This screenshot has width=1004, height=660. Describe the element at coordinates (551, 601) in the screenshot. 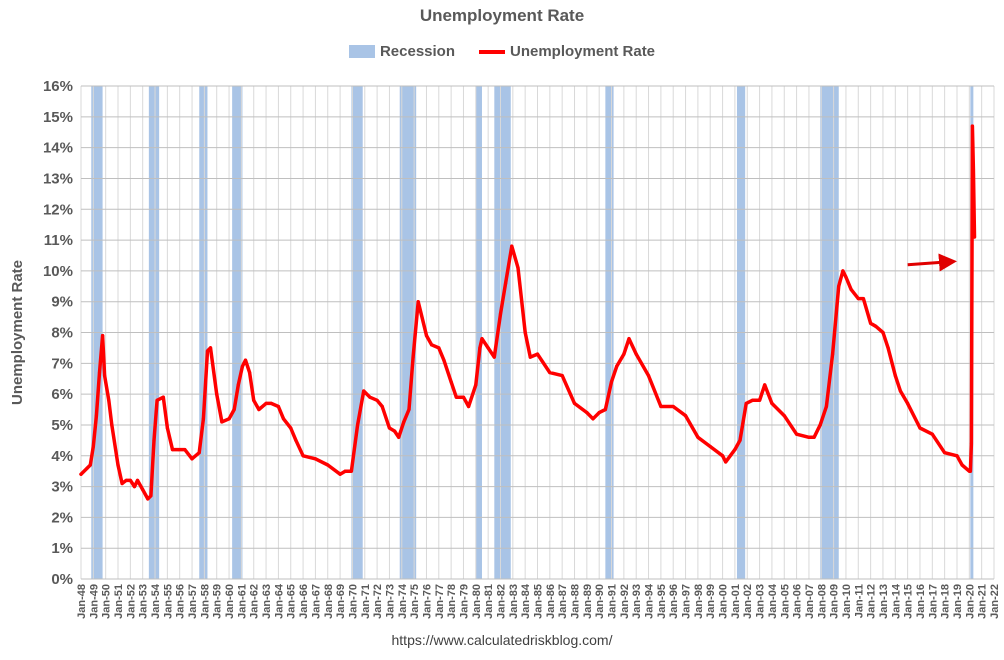

I see `x-tick-label-38: Jan-86` at that location.